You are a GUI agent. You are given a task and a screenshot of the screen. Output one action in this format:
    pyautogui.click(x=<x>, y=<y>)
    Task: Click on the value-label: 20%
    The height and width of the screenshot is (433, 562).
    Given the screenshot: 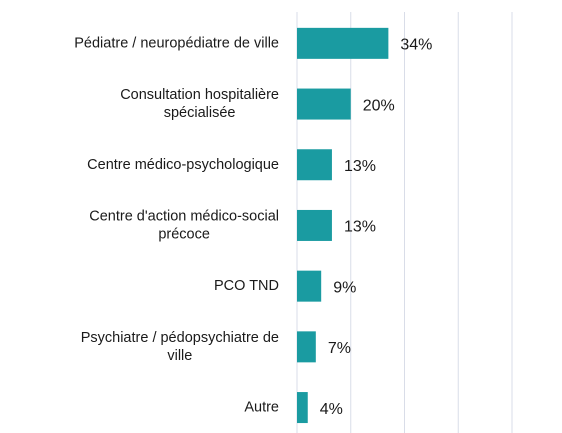 What is the action you would take?
    pyautogui.click(x=379, y=105)
    